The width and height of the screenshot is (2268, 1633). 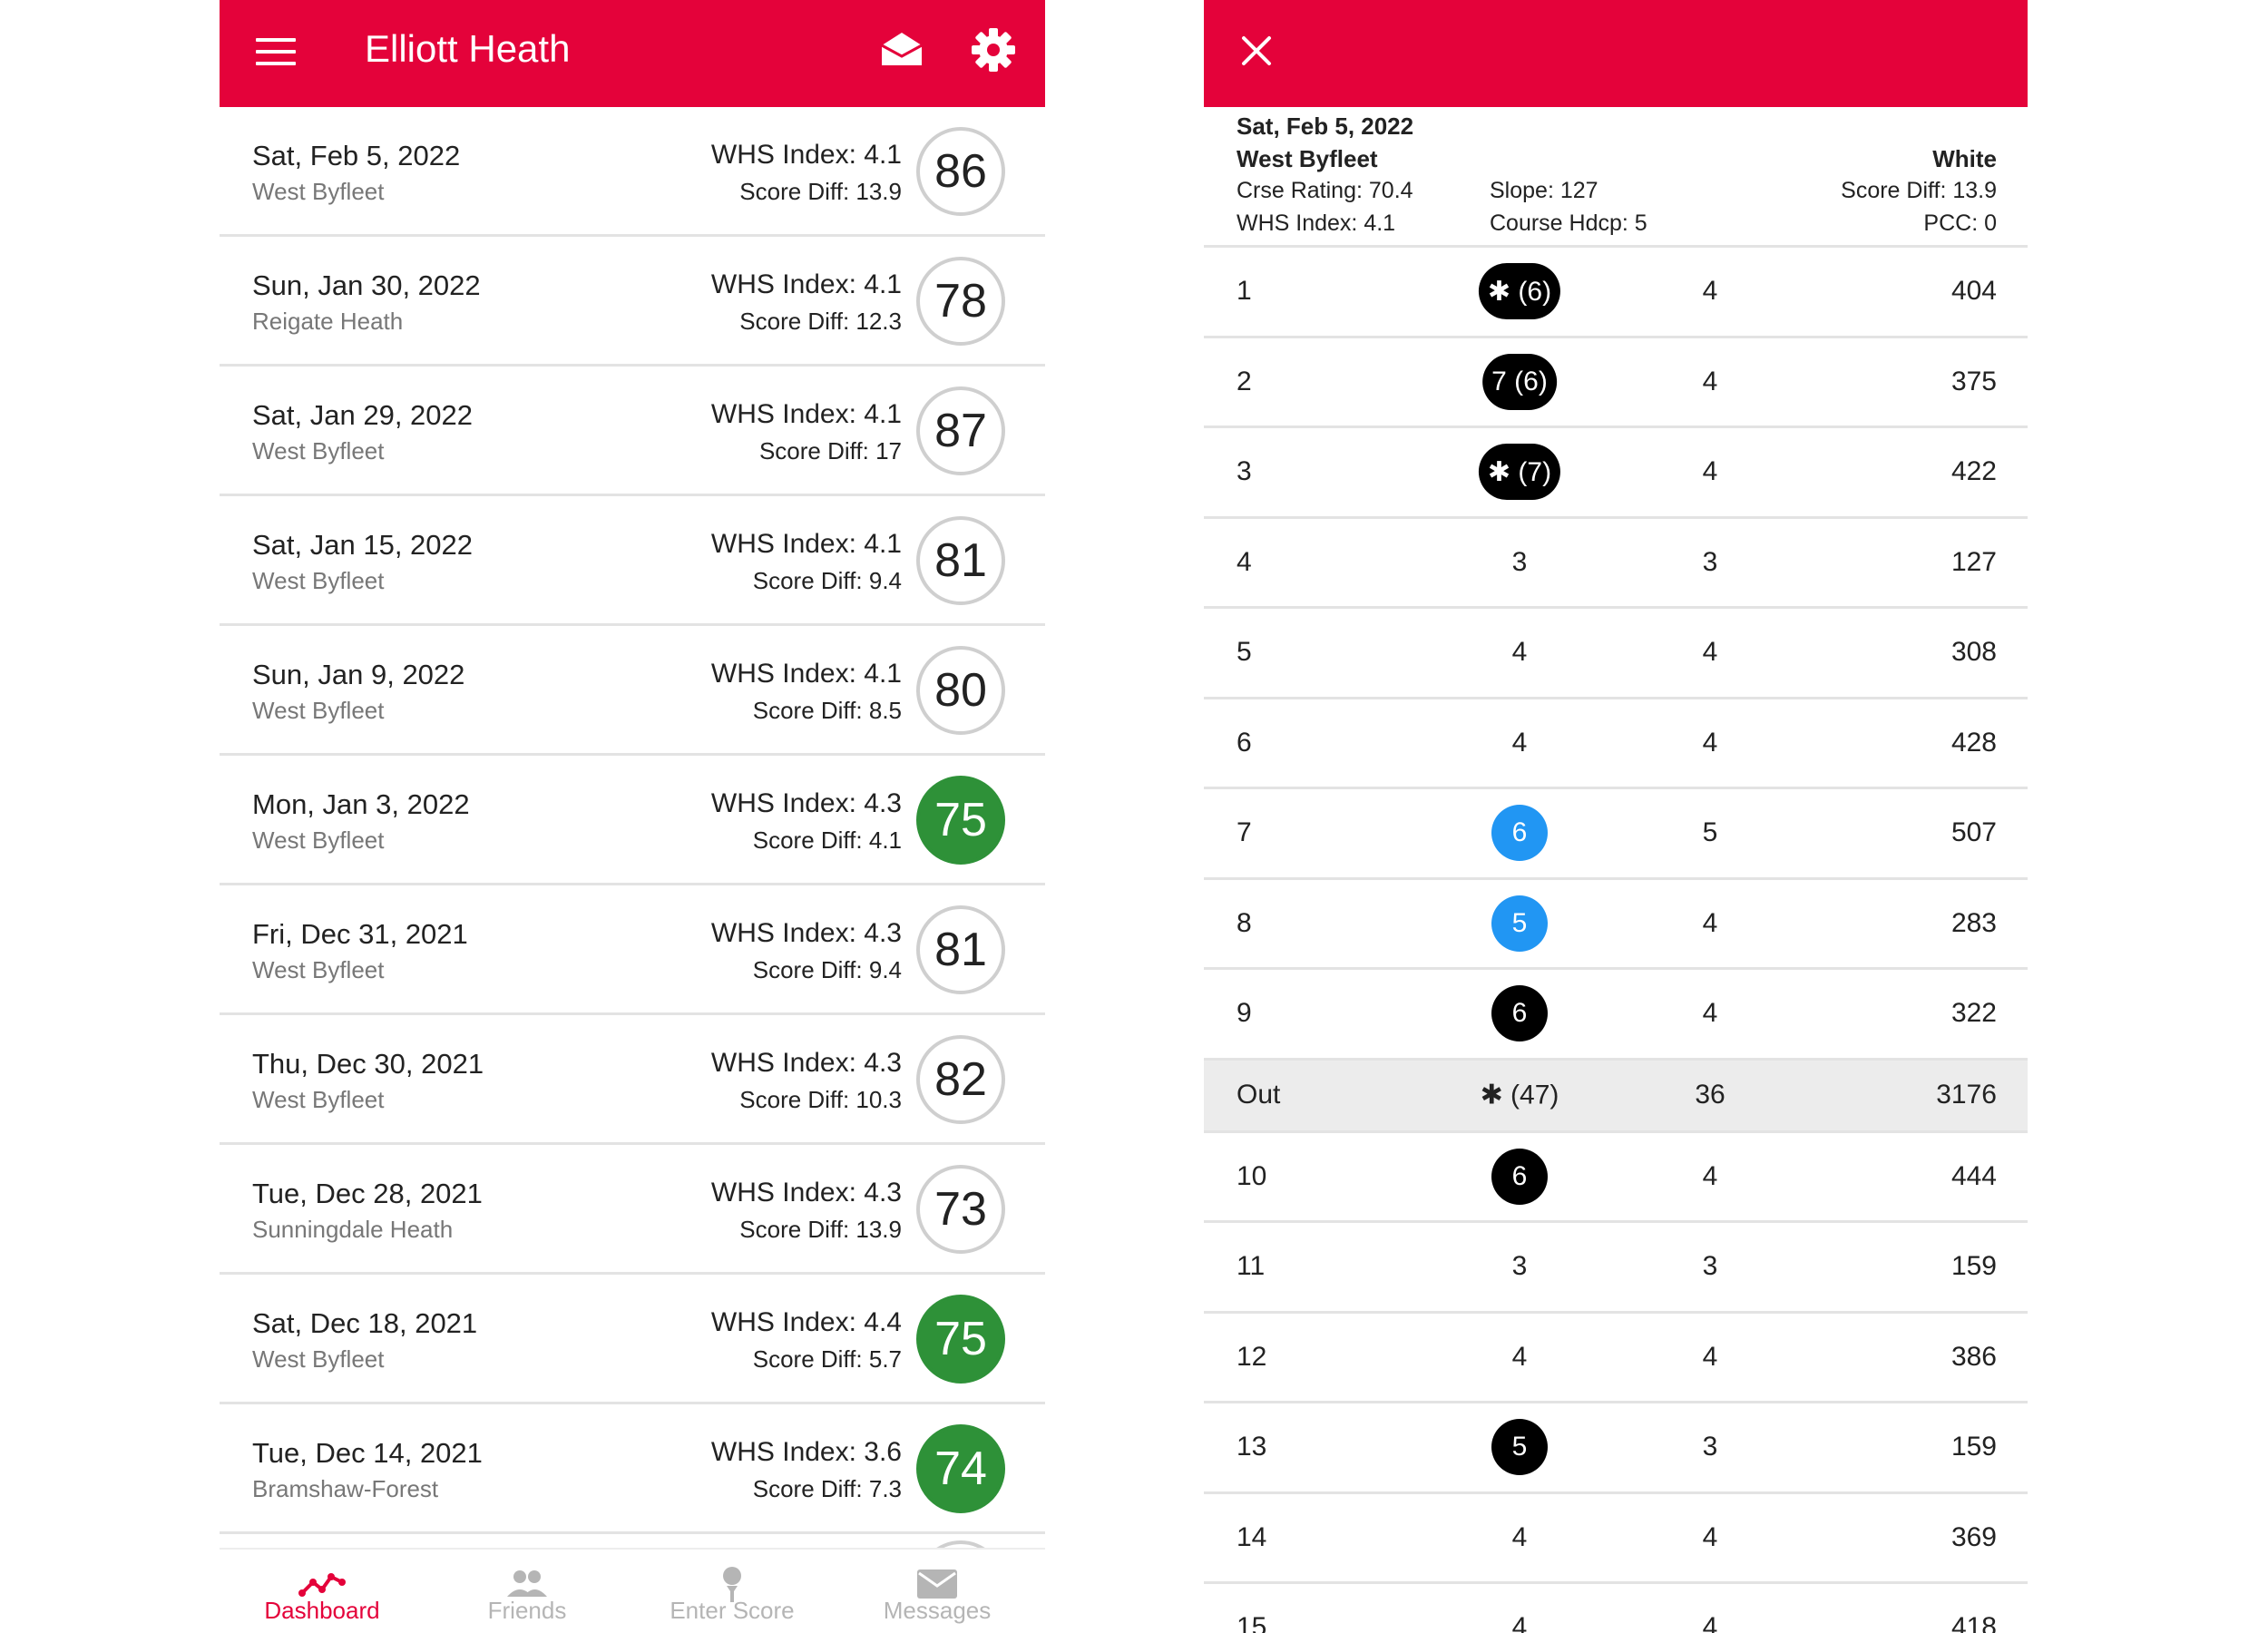 What do you see at coordinates (1544, 190) in the screenshot?
I see `slope-rating: Slope: 127` at bounding box center [1544, 190].